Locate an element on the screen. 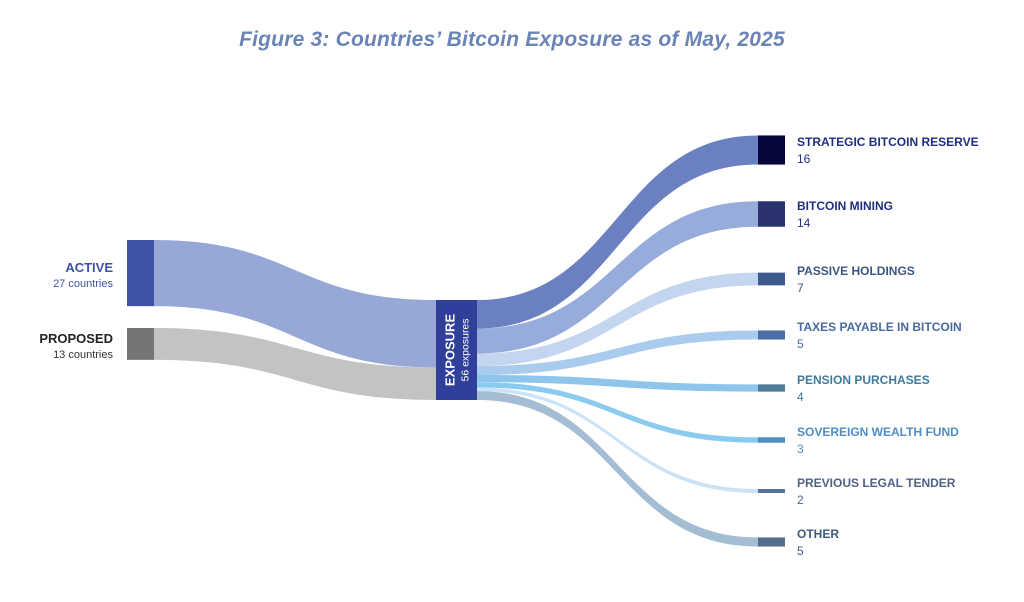  value-strategic-bitcoin-reserve: 16 is located at coordinates (804, 159).